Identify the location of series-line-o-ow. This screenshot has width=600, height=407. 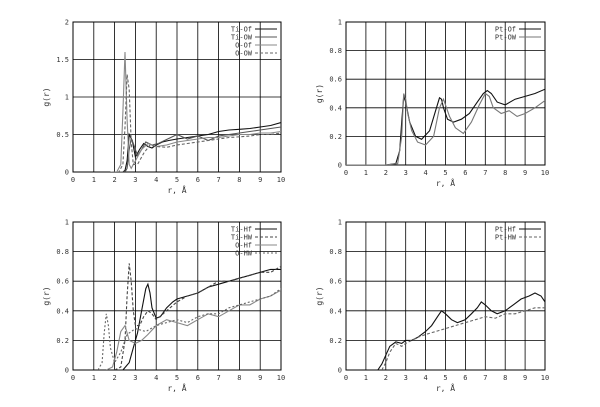
(196, 123).